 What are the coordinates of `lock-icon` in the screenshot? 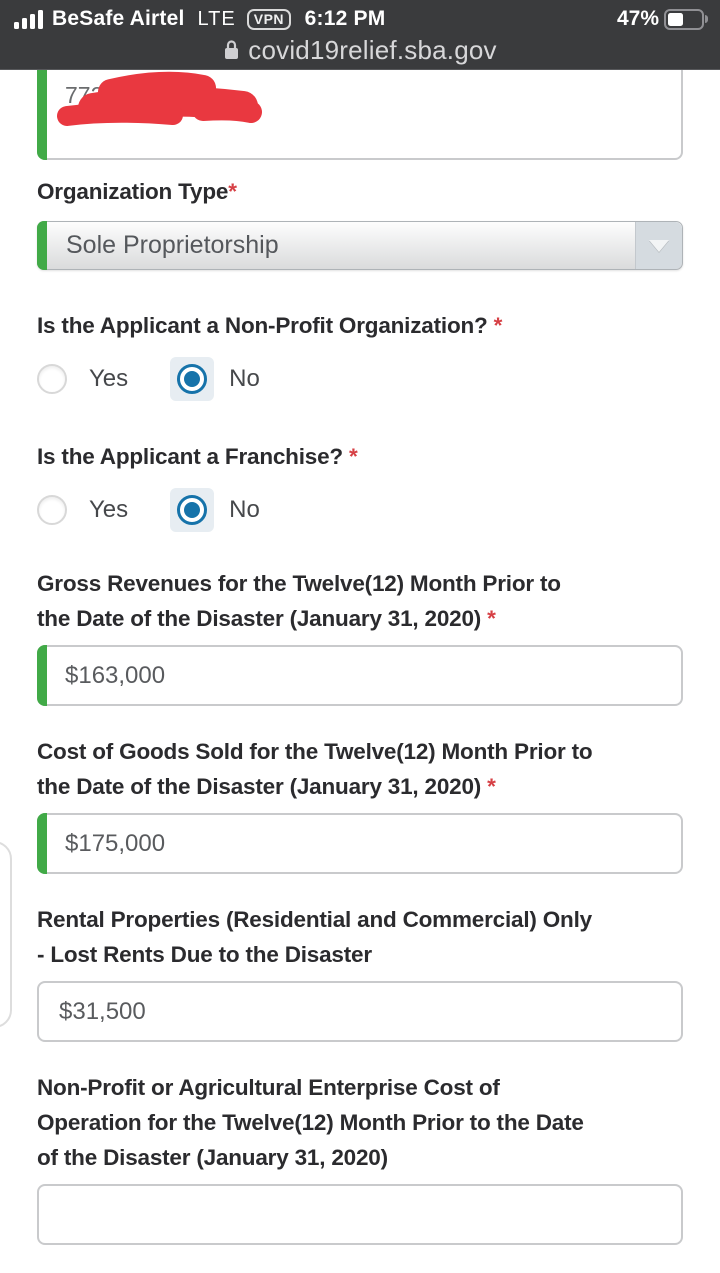 It's located at (232, 49).